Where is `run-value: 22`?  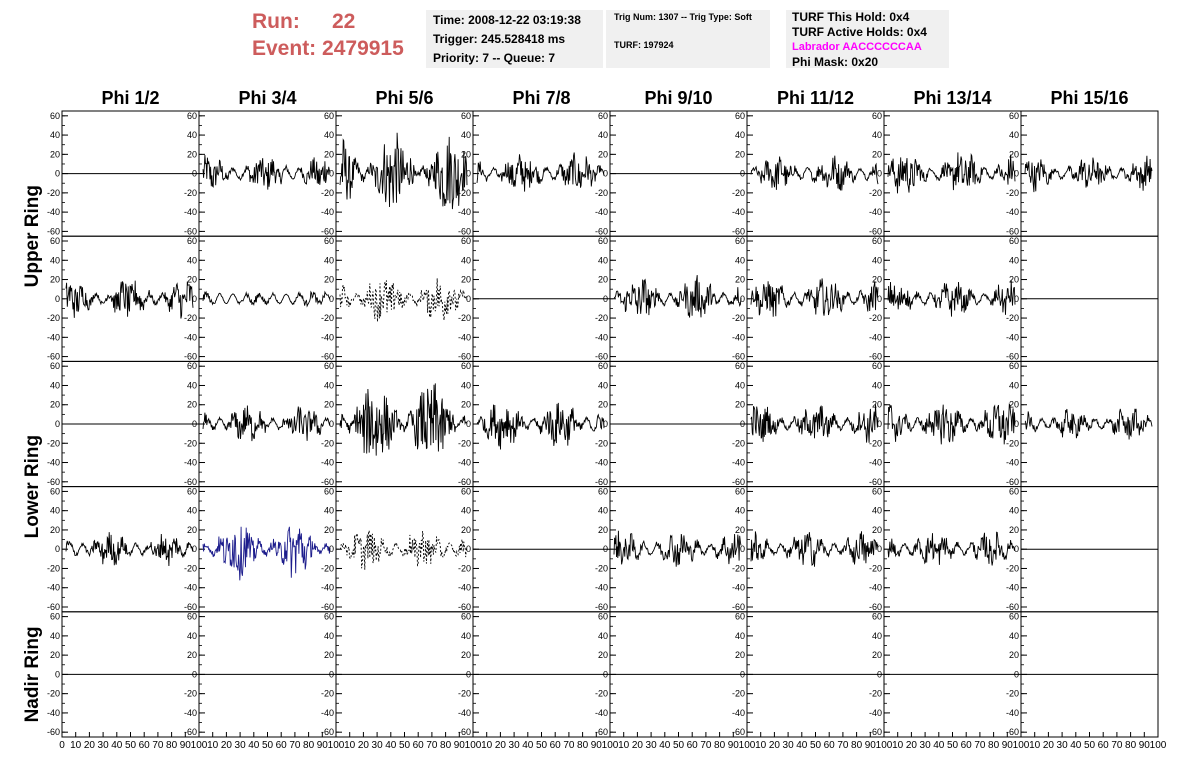
run-value: 22 is located at coordinates (344, 21).